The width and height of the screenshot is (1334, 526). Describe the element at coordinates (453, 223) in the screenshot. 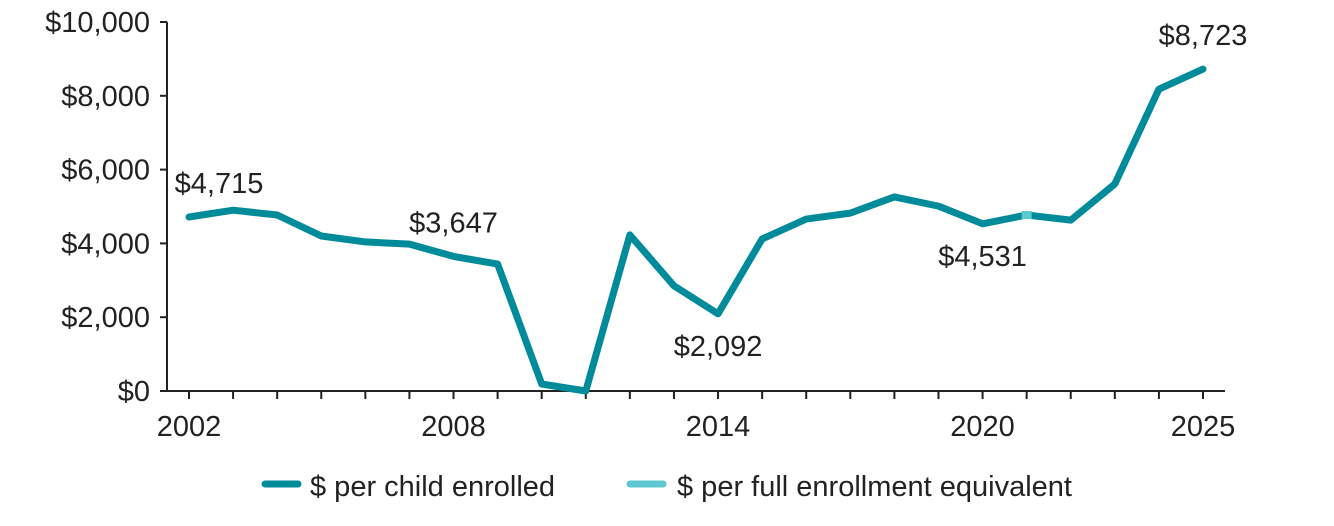

I see `data-label: $3,647` at that location.